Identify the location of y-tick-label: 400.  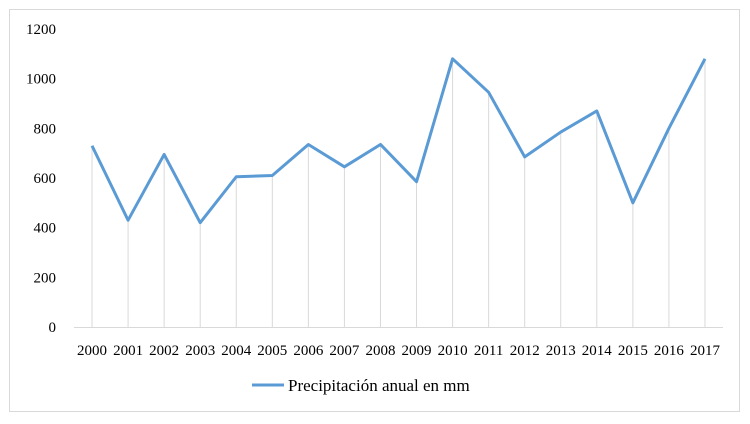
(45, 229).